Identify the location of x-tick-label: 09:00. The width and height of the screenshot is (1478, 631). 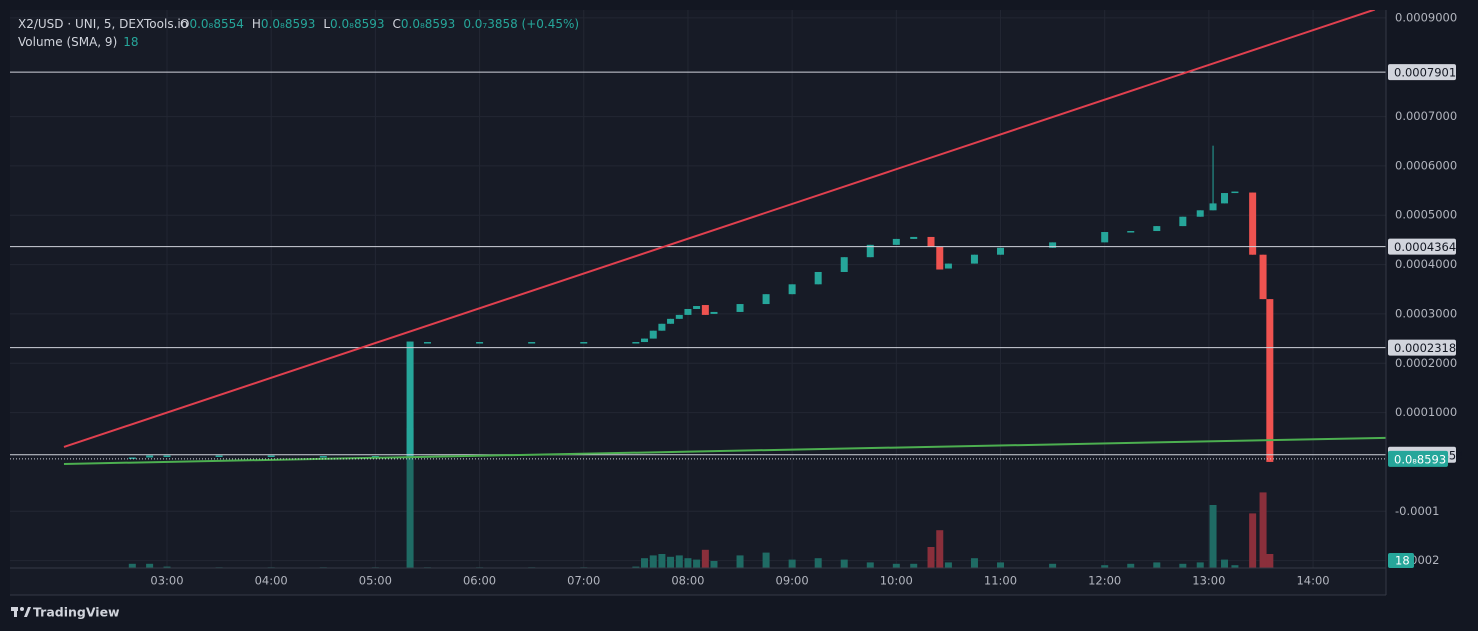
(792, 581).